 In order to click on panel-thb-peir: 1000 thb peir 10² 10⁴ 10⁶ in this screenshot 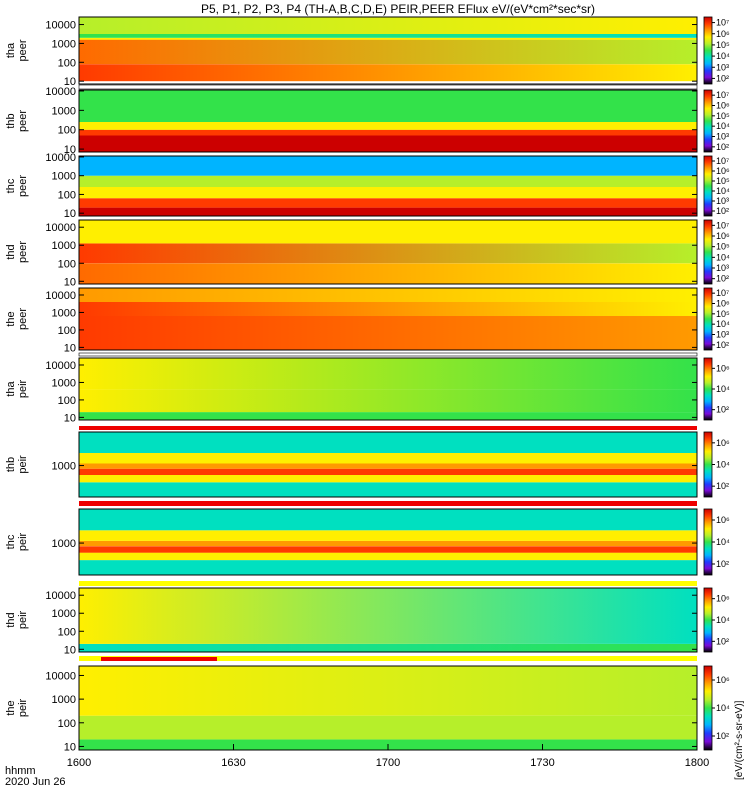, I will do `click(367, 462)`.